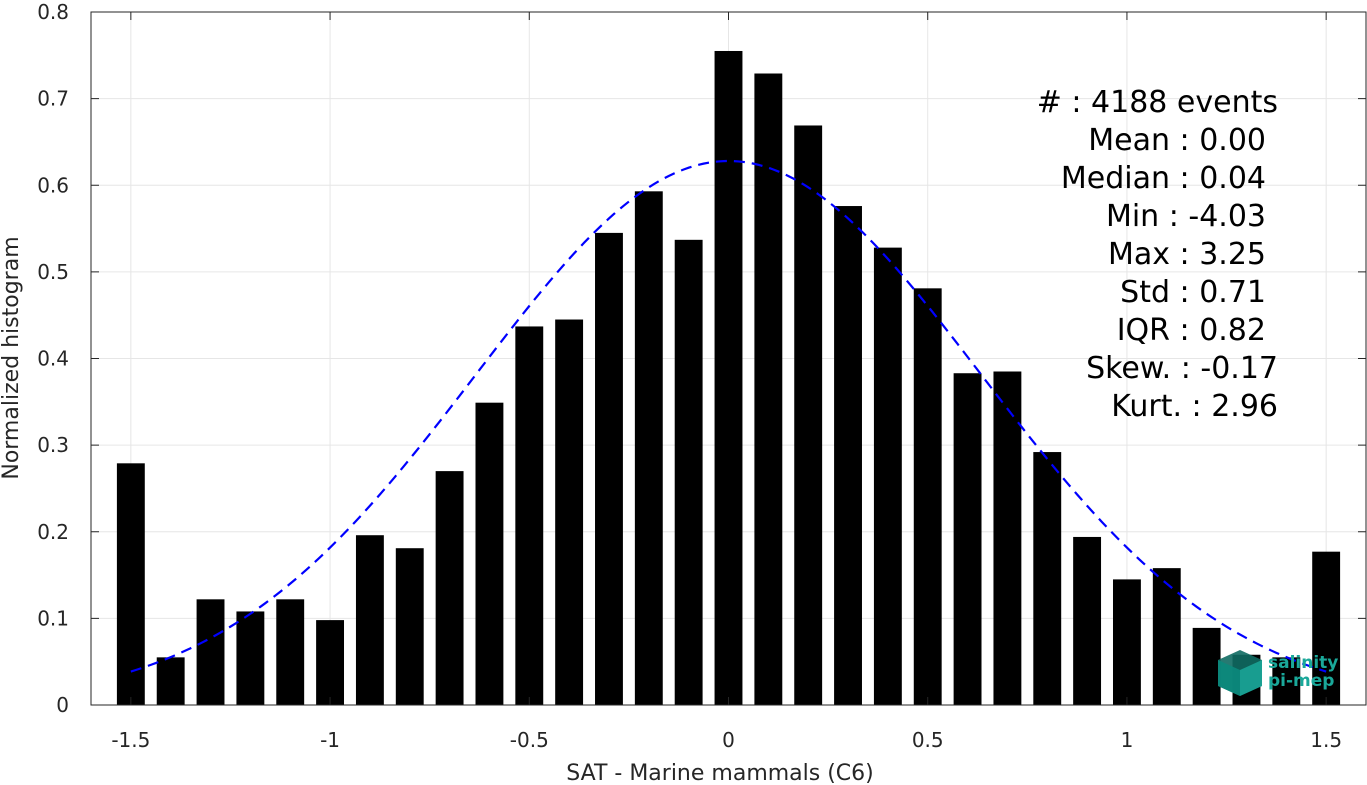  I want to click on stats-line: Kurt. : 2.96, so click(1194, 406).